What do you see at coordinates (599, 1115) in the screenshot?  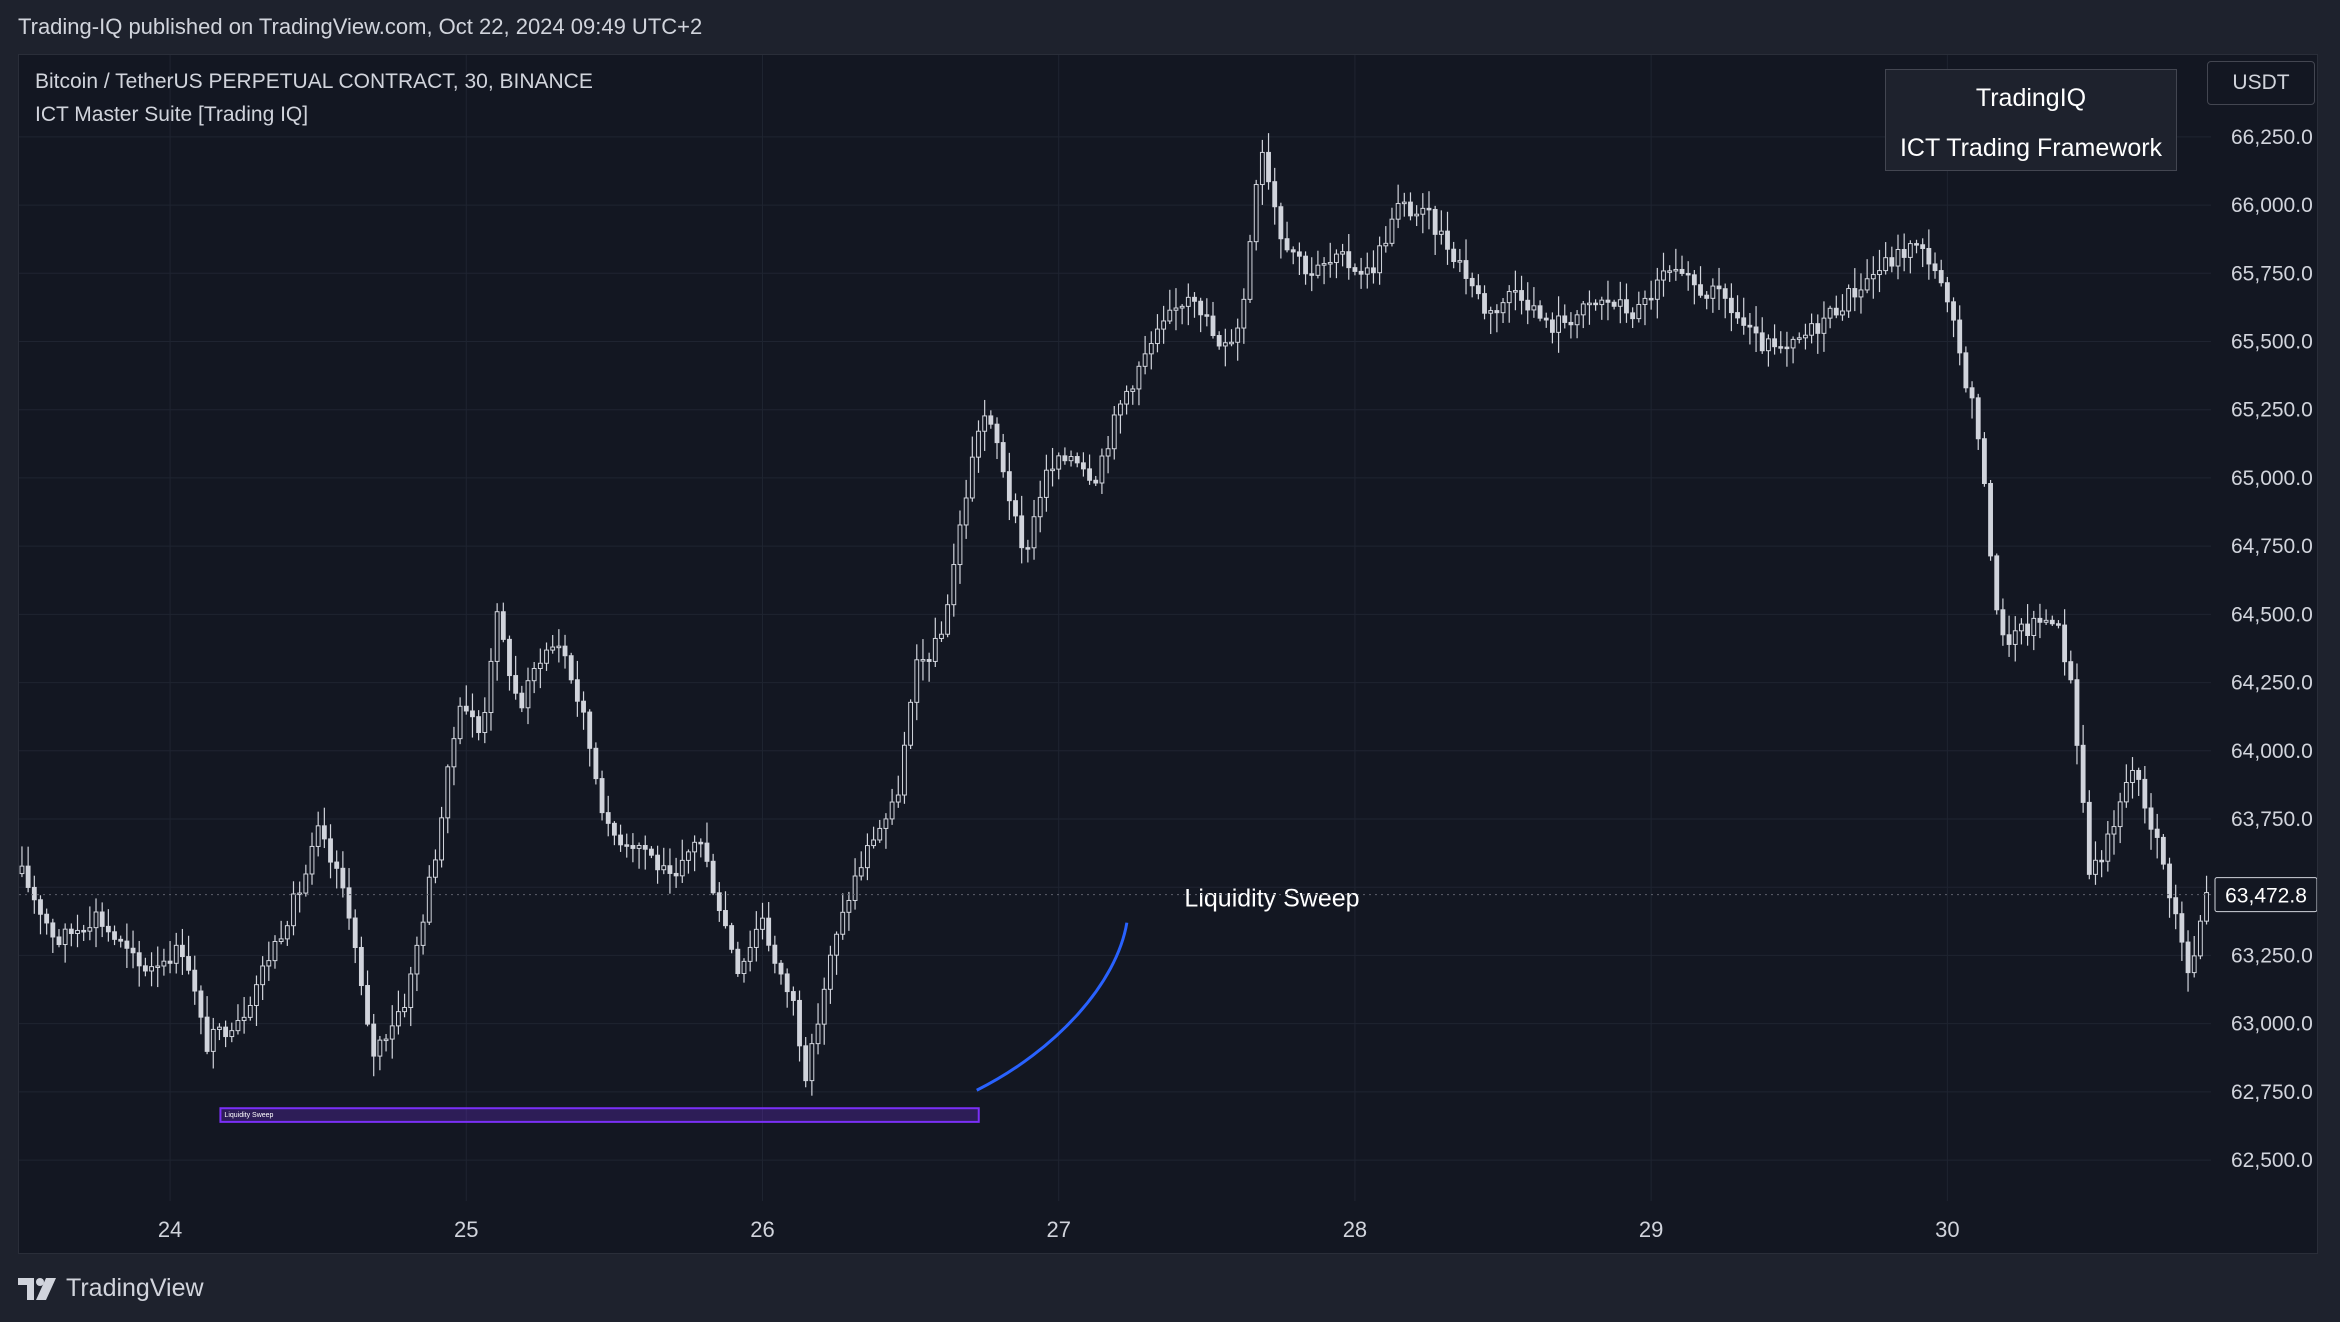 I see `liquidity-sweep-zone` at bounding box center [599, 1115].